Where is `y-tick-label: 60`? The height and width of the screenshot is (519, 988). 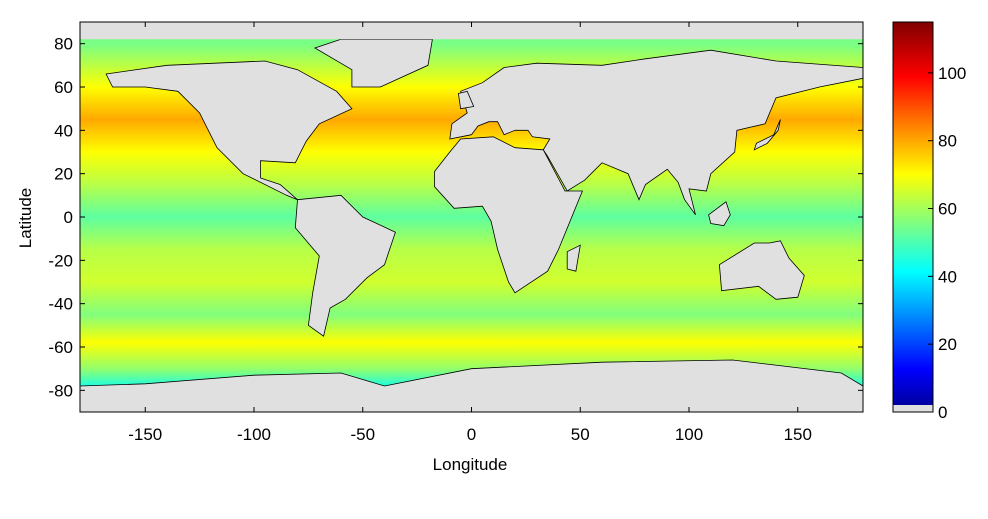 y-tick-label: 60 is located at coordinates (63, 87).